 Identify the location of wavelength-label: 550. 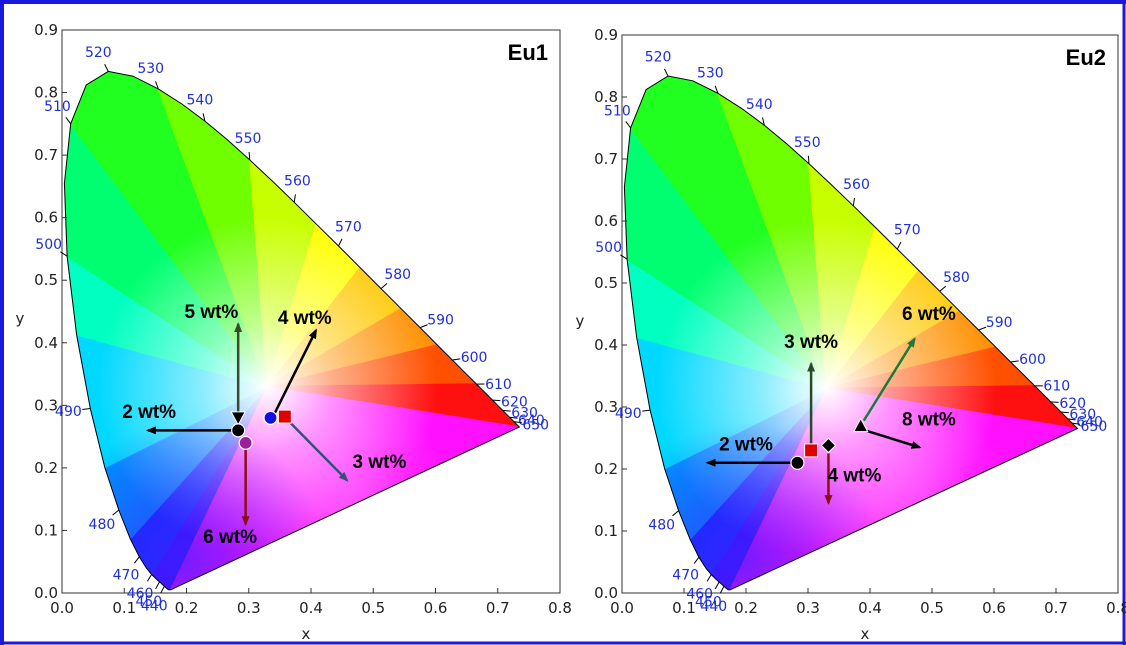
(807, 143).